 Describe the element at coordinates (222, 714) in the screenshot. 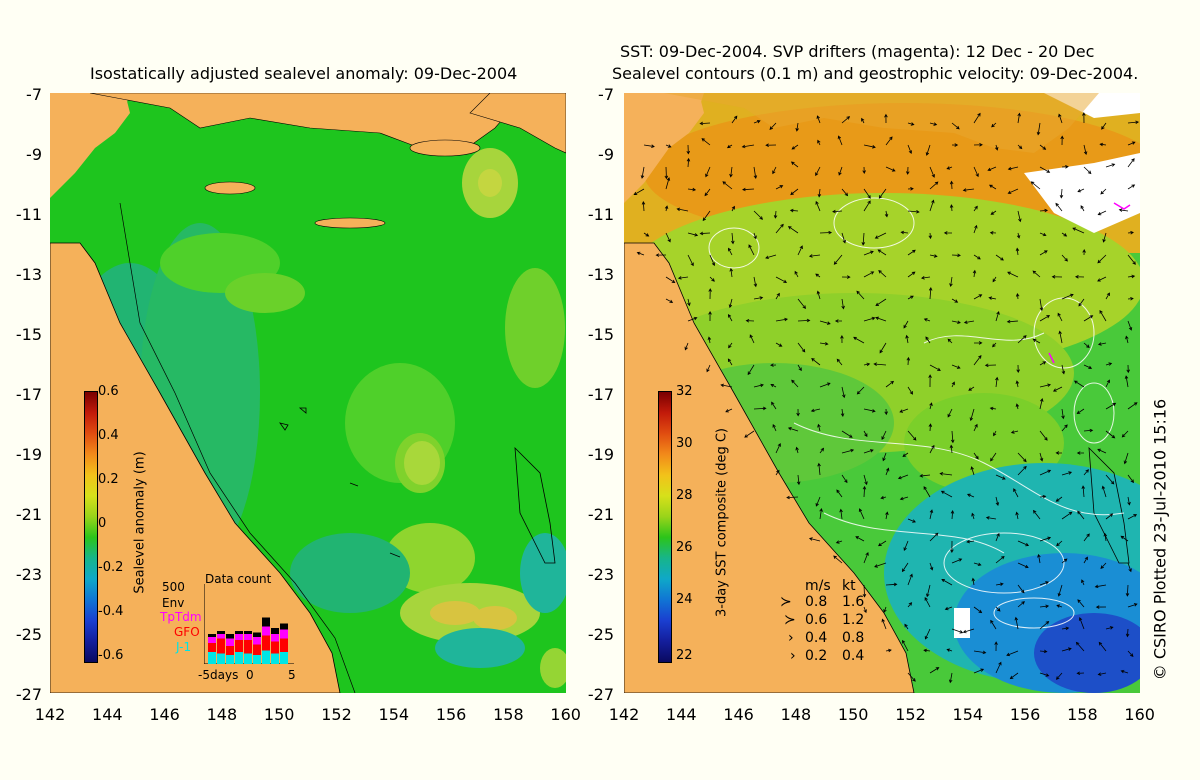

I see `x-tick-label: 148` at that location.